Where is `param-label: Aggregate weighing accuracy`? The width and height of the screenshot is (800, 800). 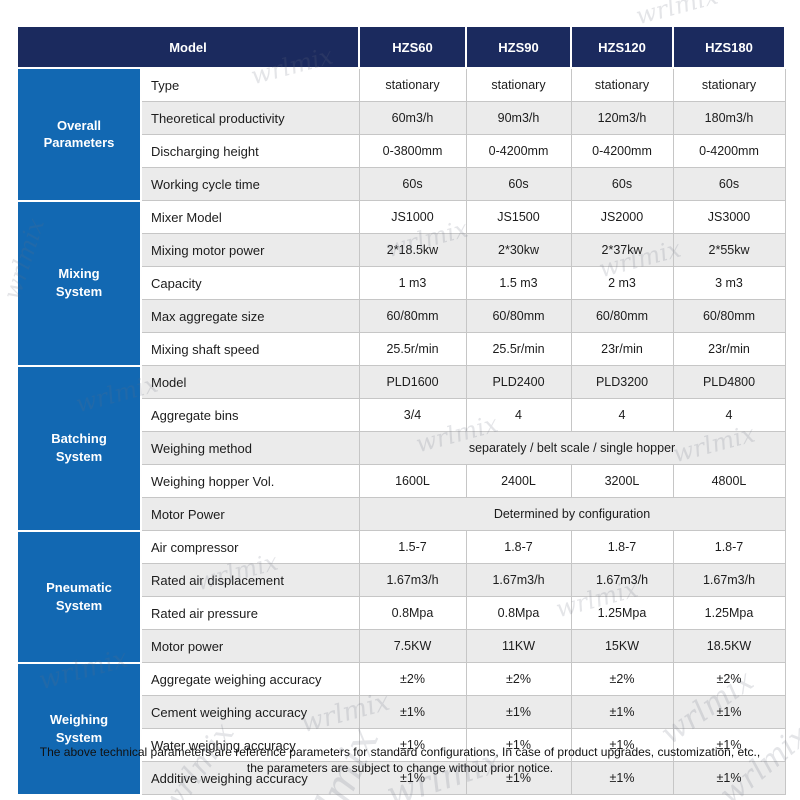
param-label: Aggregate weighing accuracy is located at coordinates (250, 679).